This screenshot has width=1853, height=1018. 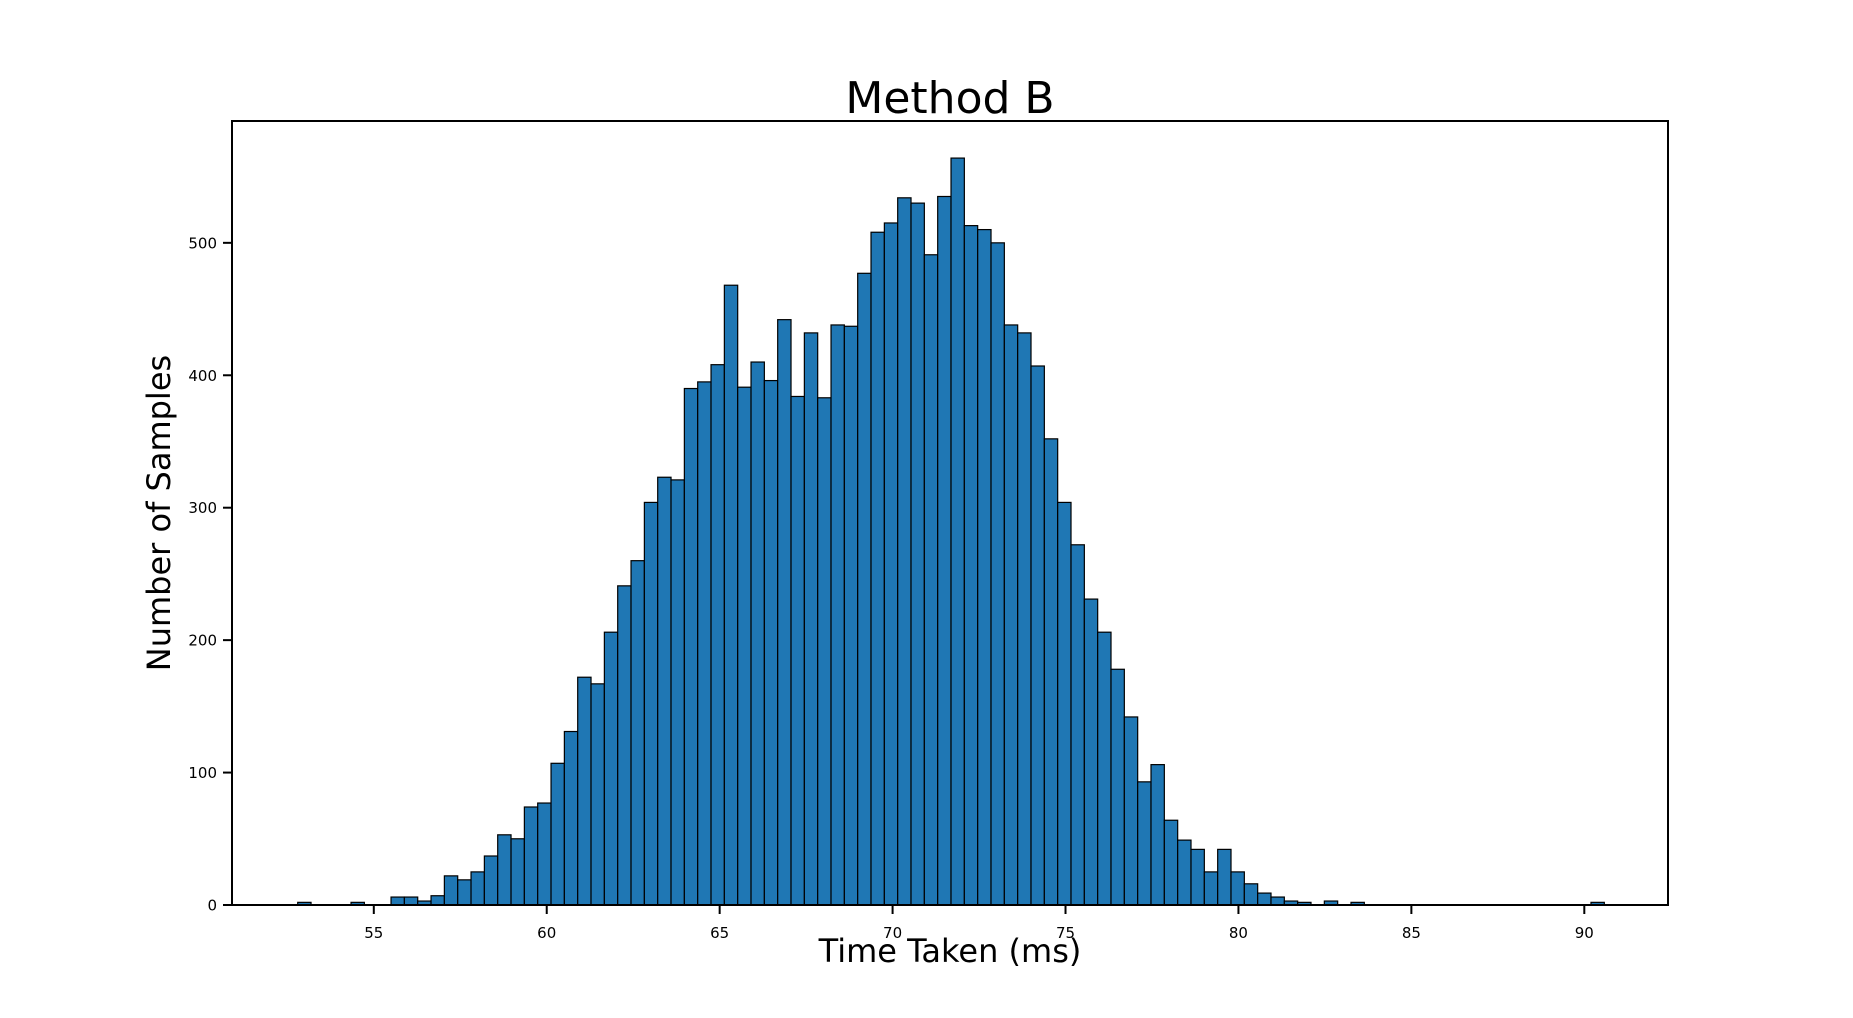 What do you see at coordinates (202, 508) in the screenshot?
I see `y-tick-label: 300` at bounding box center [202, 508].